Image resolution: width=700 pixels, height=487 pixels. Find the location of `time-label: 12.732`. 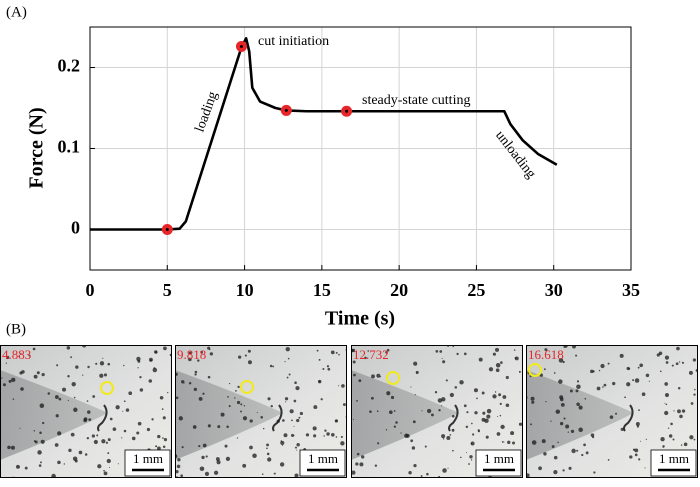

time-label: 12.732 is located at coordinates (371, 354).